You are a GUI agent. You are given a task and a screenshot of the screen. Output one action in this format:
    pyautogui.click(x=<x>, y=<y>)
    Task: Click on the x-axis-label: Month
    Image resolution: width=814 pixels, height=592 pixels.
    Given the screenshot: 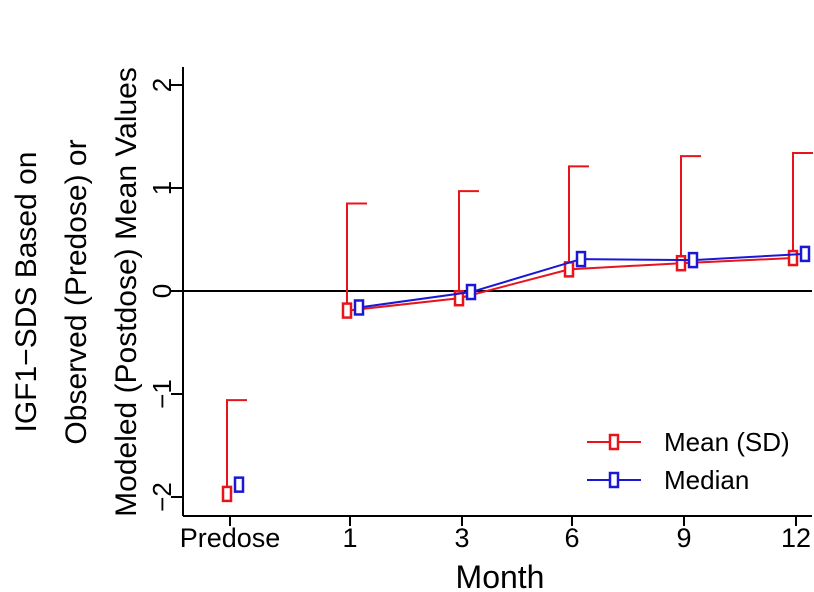 What is the action you would take?
    pyautogui.click(x=500, y=575)
    